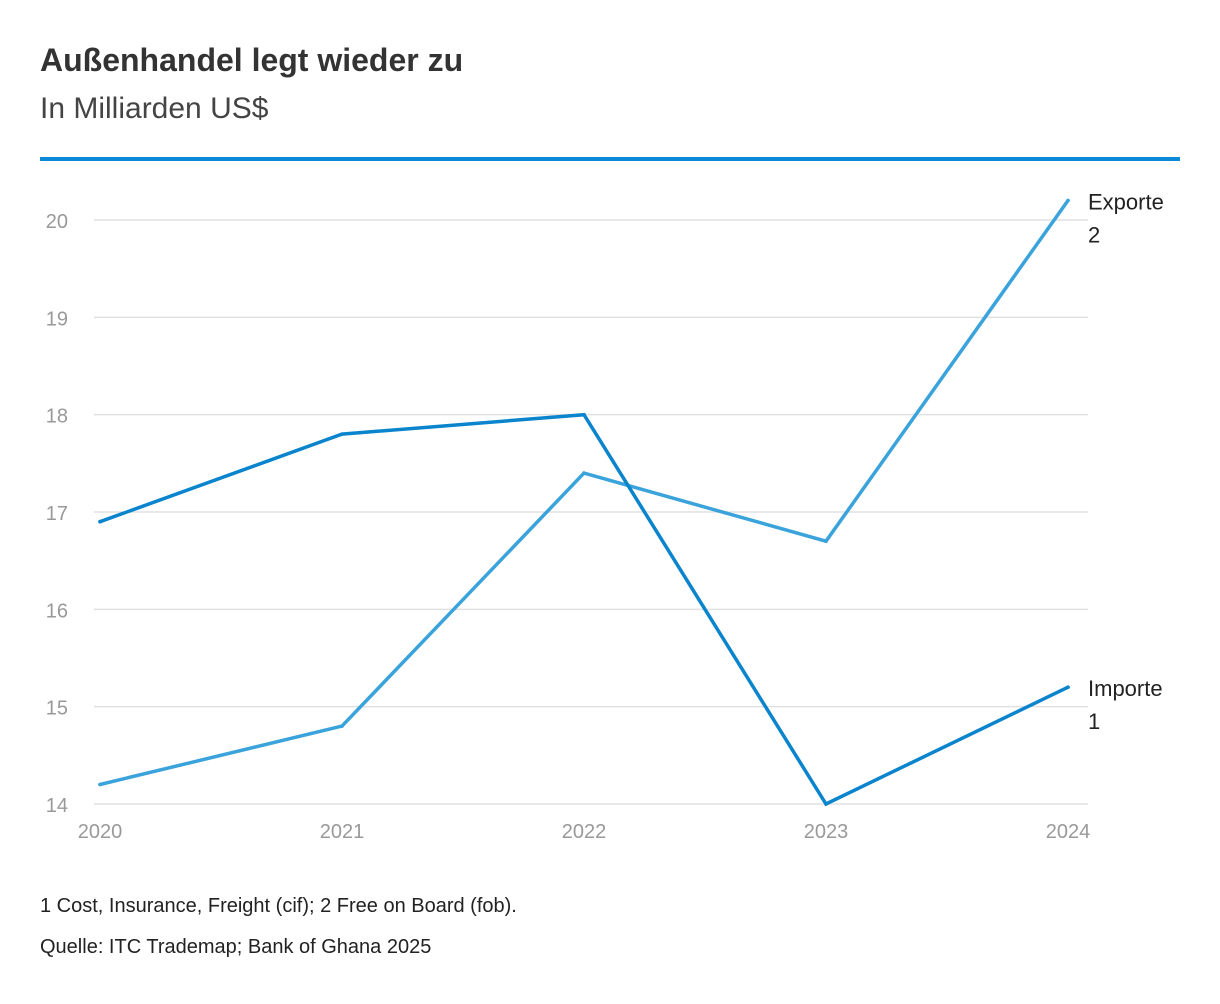 This screenshot has width=1220, height=1004. Describe the element at coordinates (1068, 832) in the screenshot. I see `x-tick-label: 2024` at that location.